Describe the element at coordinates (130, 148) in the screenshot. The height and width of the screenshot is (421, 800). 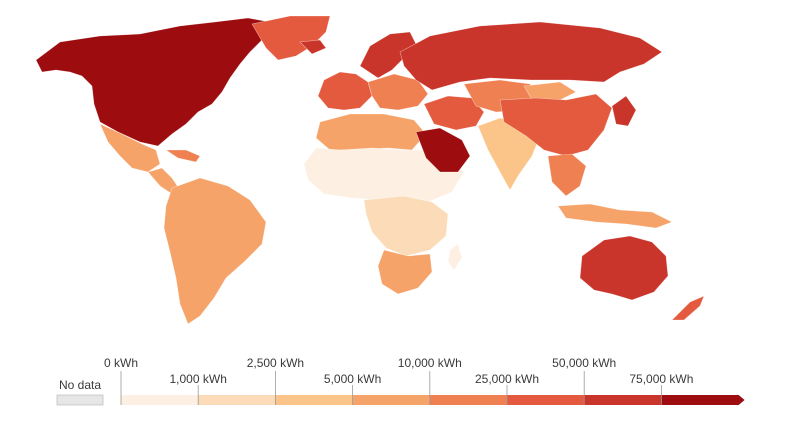
I see `region-mexico` at that location.